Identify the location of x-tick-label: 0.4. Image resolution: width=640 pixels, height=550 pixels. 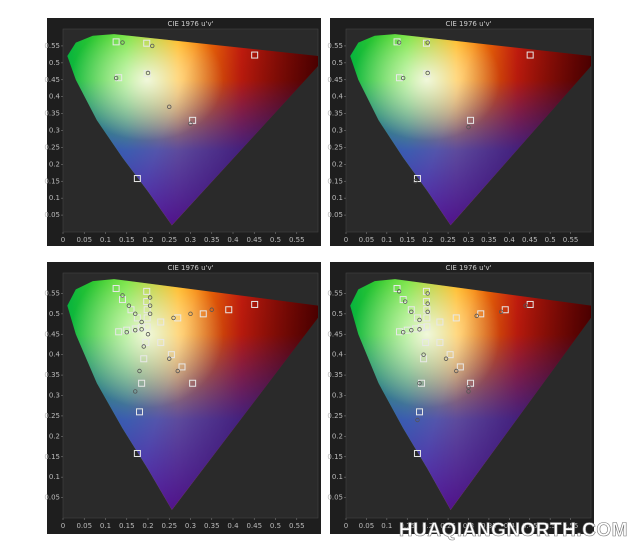
(233, 240).